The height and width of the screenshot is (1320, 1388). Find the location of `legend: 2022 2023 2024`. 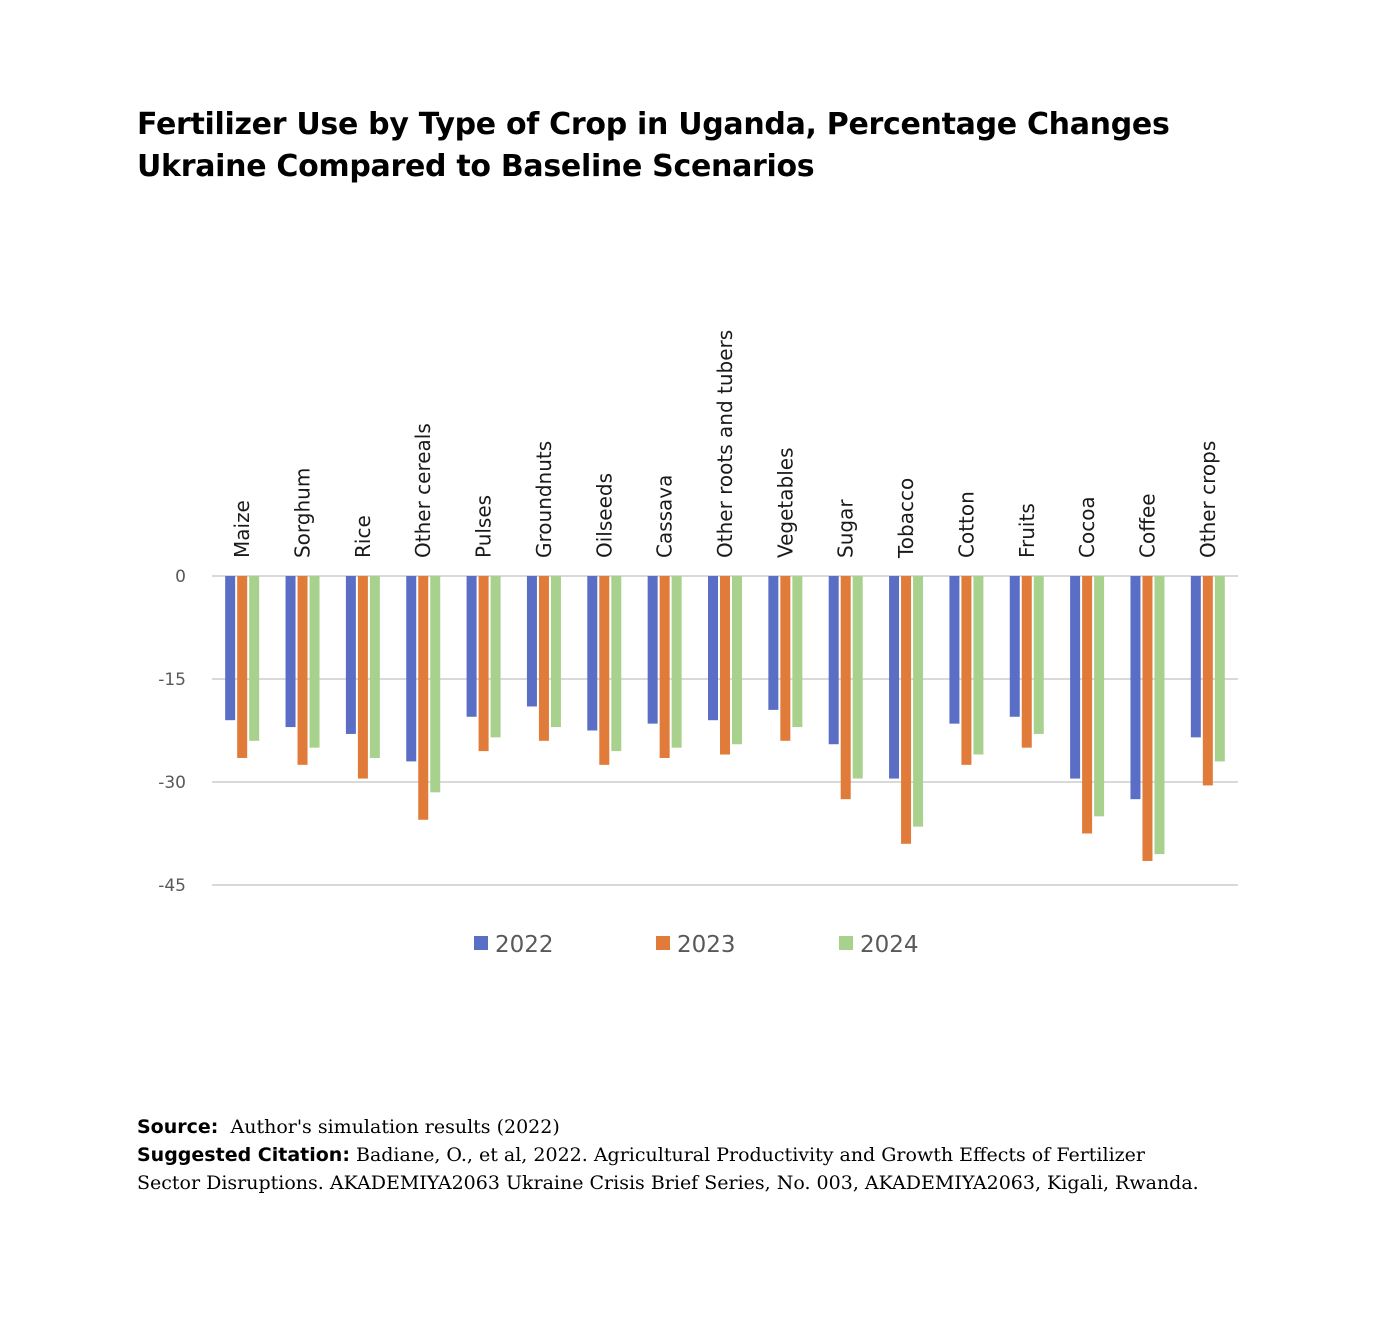

legend: 2022 2023 2024 is located at coordinates (696, 945).